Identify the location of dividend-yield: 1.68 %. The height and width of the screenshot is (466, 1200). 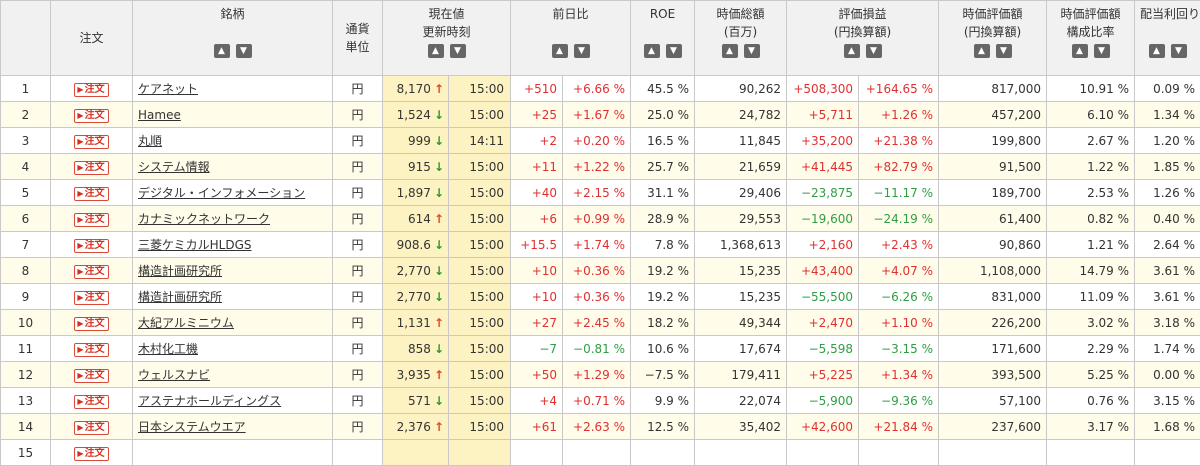
(1167, 427).